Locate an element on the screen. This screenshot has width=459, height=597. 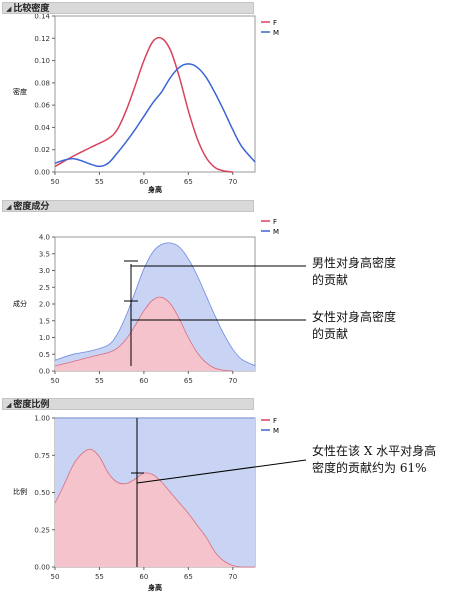
annotation-line: 女性在该 X 水平对身高 is located at coordinates (374, 451).